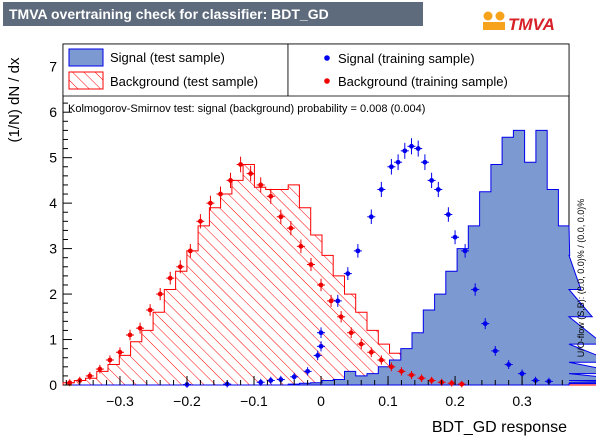 This screenshot has height=440, width=596. Describe the element at coordinates (167, 57) in the screenshot. I see `legend-signal-test: Signal (test sample)` at that location.